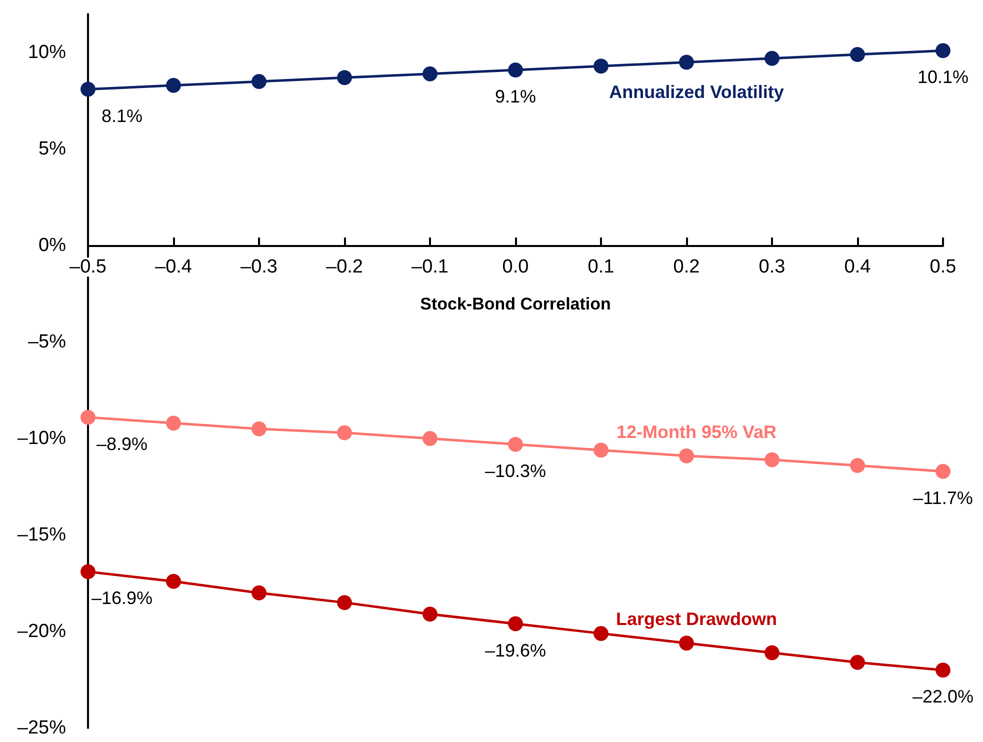 This screenshot has width=983, height=742. I want to click on x-tick-label: 0.5, so click(943, 267).